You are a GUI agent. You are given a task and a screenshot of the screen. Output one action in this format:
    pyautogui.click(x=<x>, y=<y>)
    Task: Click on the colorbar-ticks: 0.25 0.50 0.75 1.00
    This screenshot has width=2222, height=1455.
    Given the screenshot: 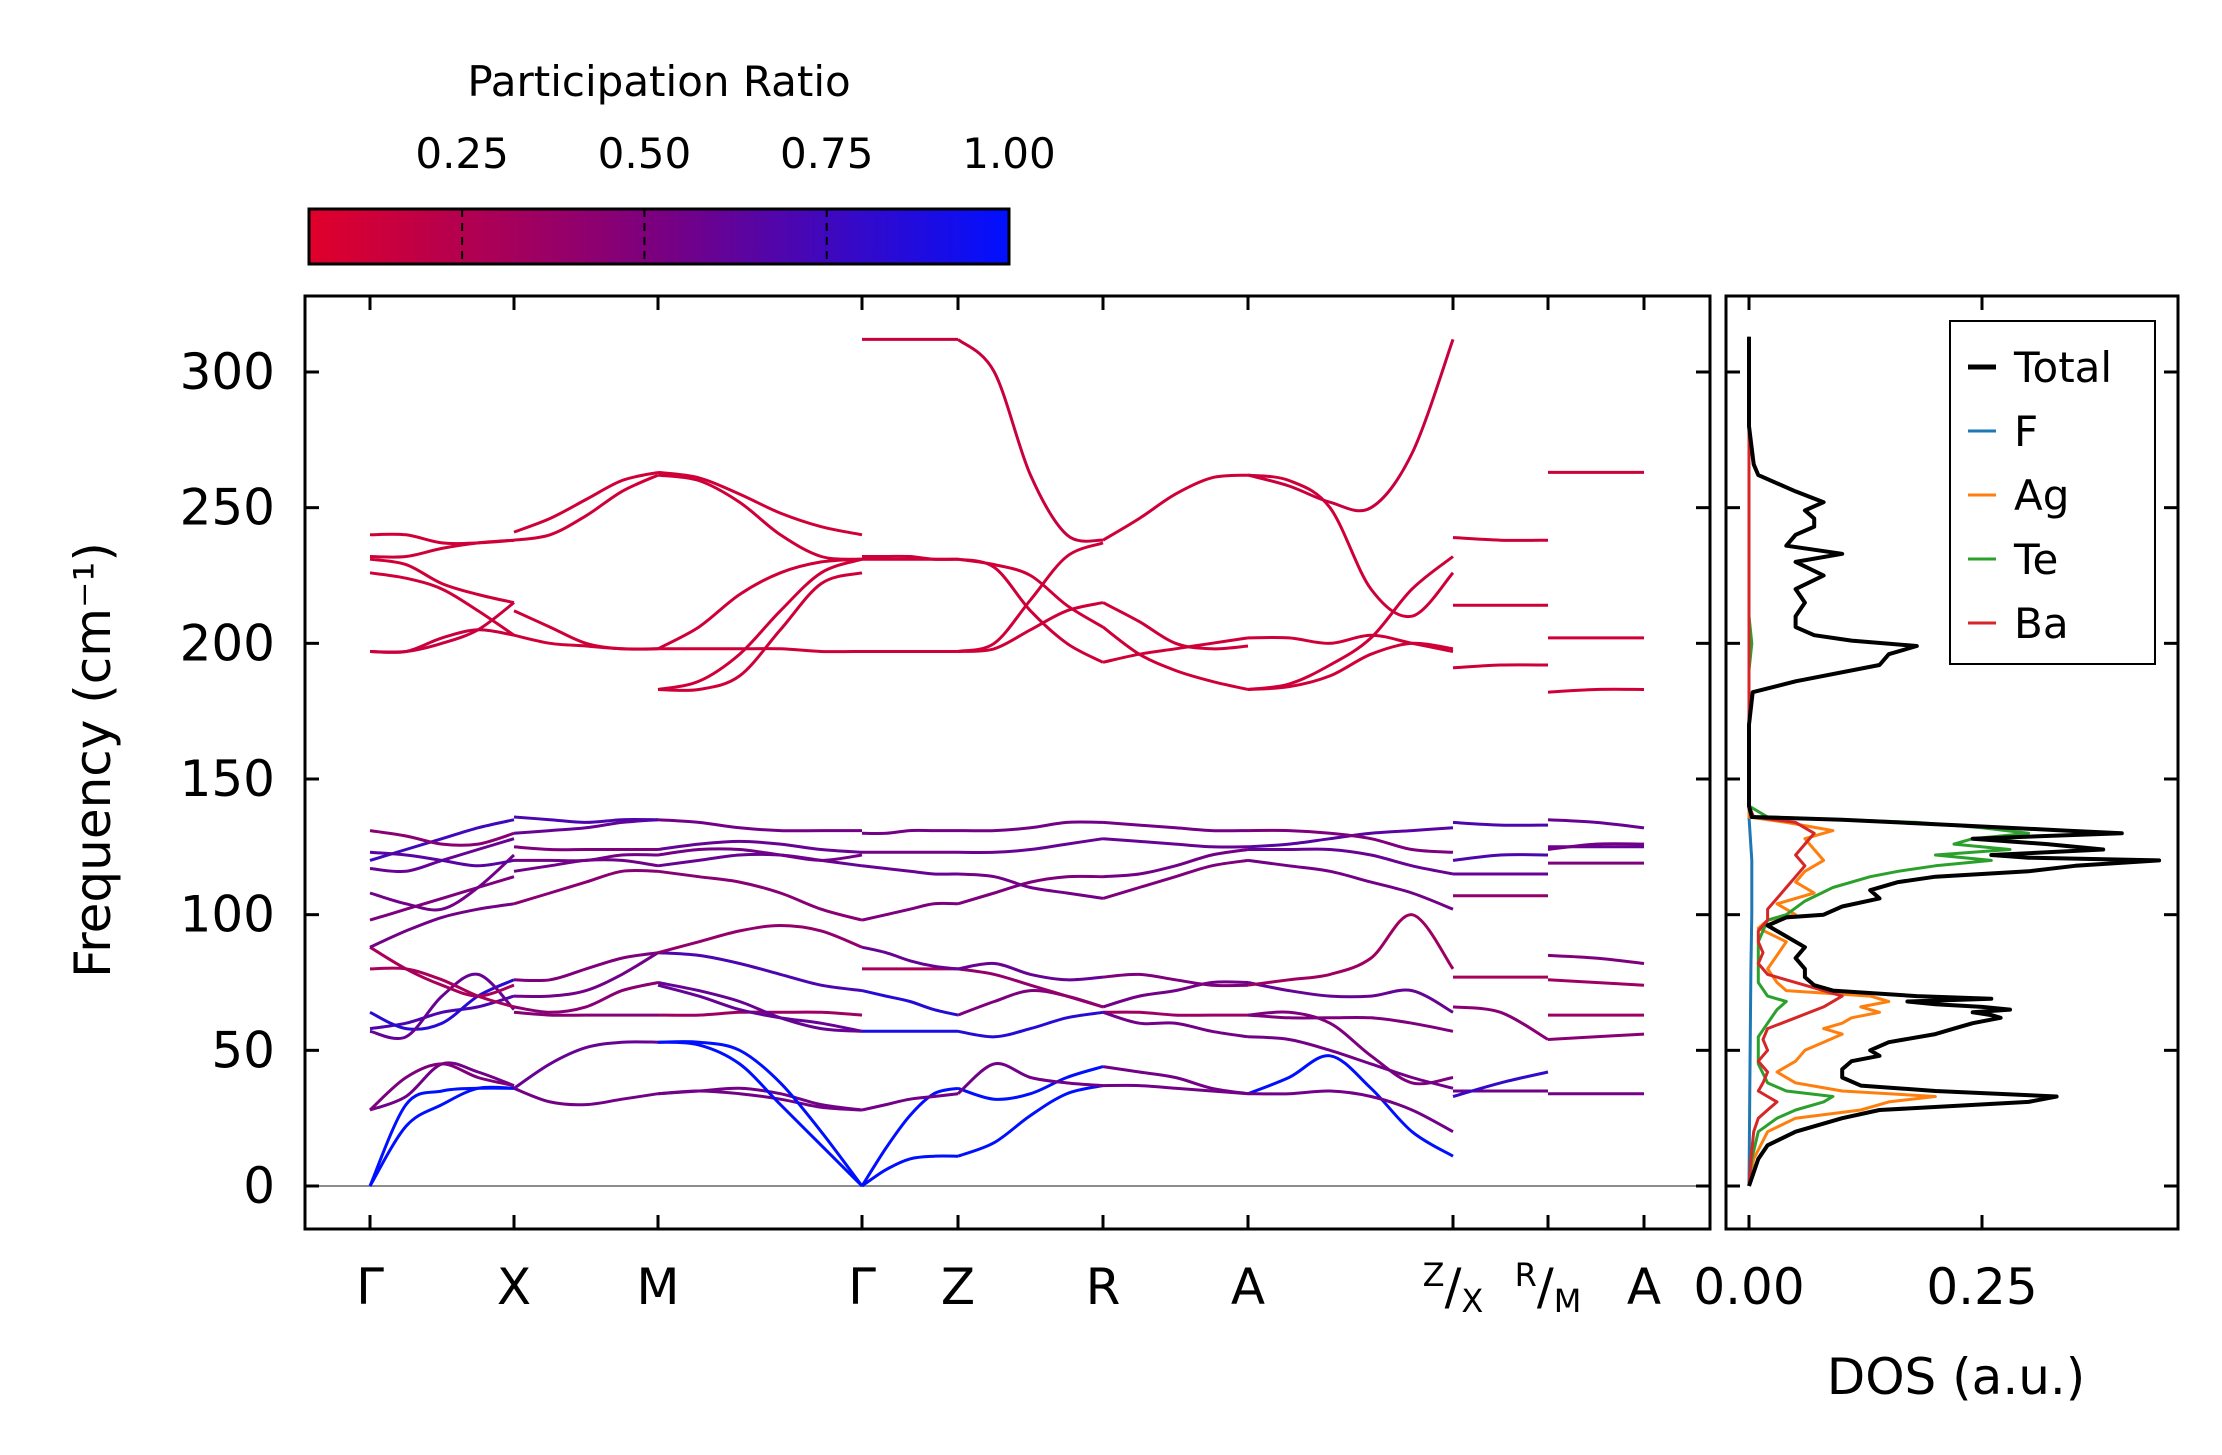 What is the action you would take?
    pyautogui.click(x=735, y=196)
    